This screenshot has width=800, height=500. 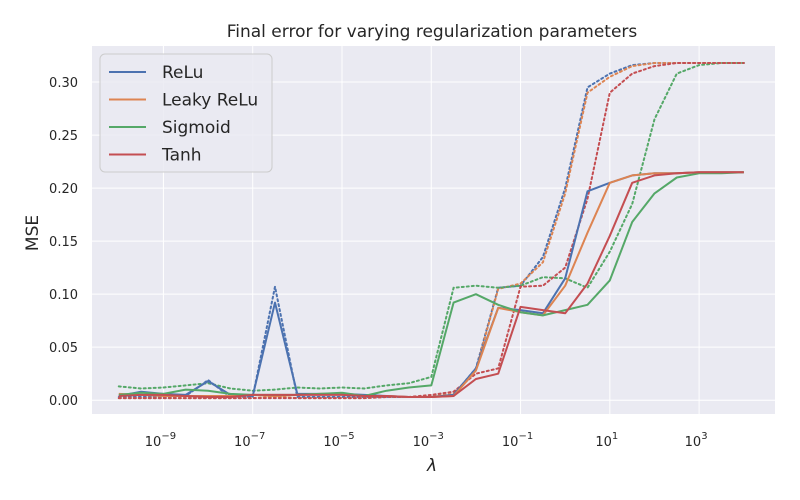 I want to click on y-tick-label: 0.00, so click(x=63, y=401).